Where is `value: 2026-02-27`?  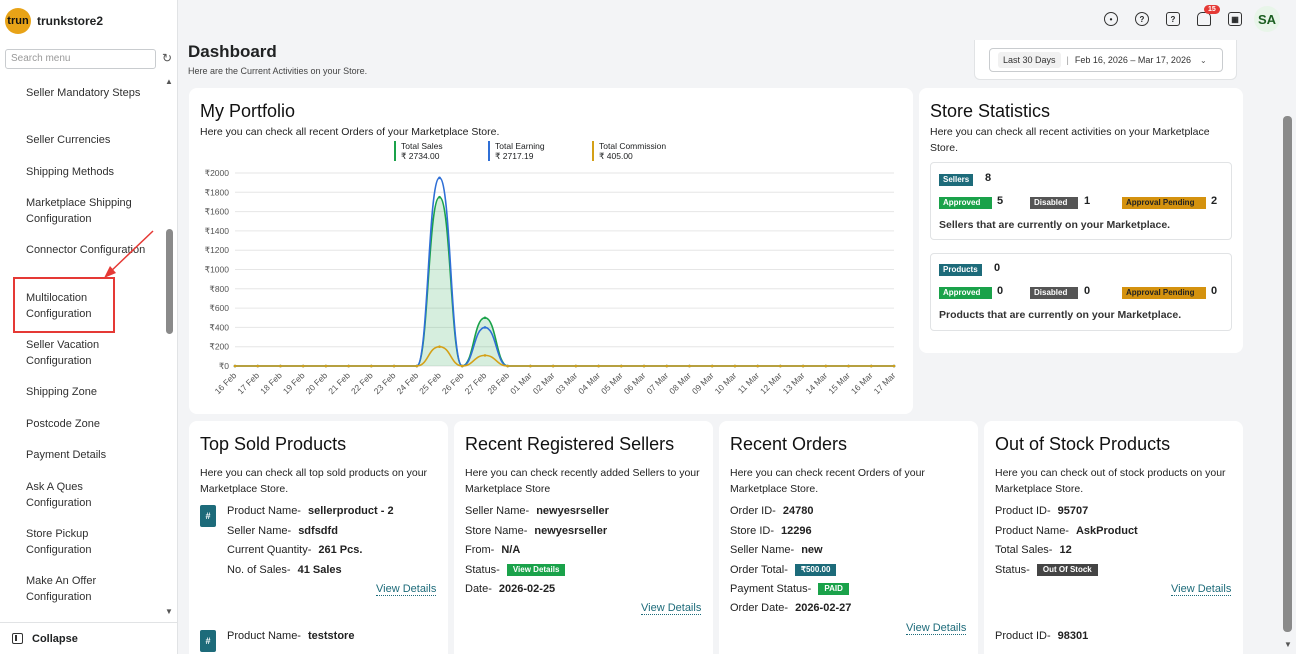
value: 2026-02-27 is located at coordinates (823, 608).